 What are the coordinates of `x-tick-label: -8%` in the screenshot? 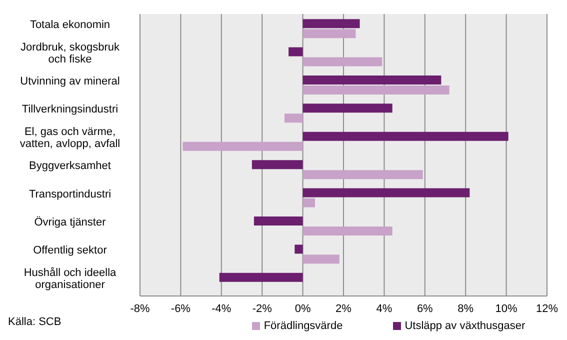 It's located at (140, 308).